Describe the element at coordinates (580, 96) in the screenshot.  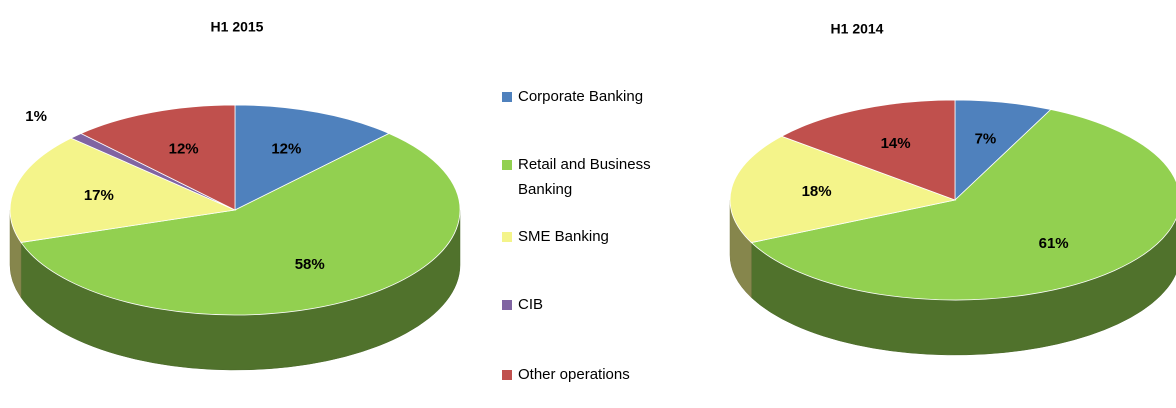
I see `legend-label: Corporate Banking` at that location.